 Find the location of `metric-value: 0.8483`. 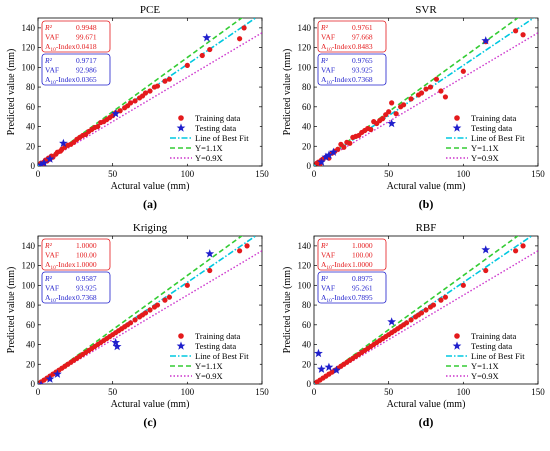

metric-value: 0.8483 is located at coordinates (362, 46).